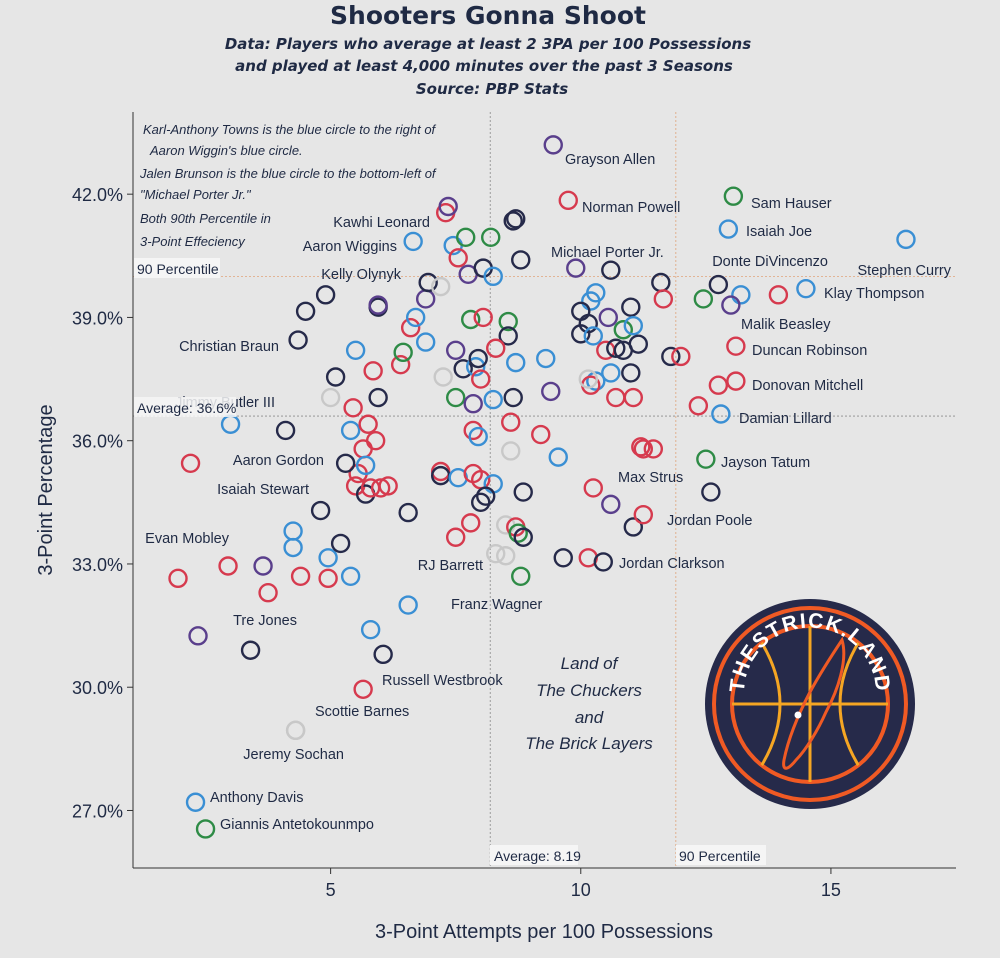 The height and width of the screenshot is (958, 1000). I want to click on point-michael-porter-jr, so click(513, 221).